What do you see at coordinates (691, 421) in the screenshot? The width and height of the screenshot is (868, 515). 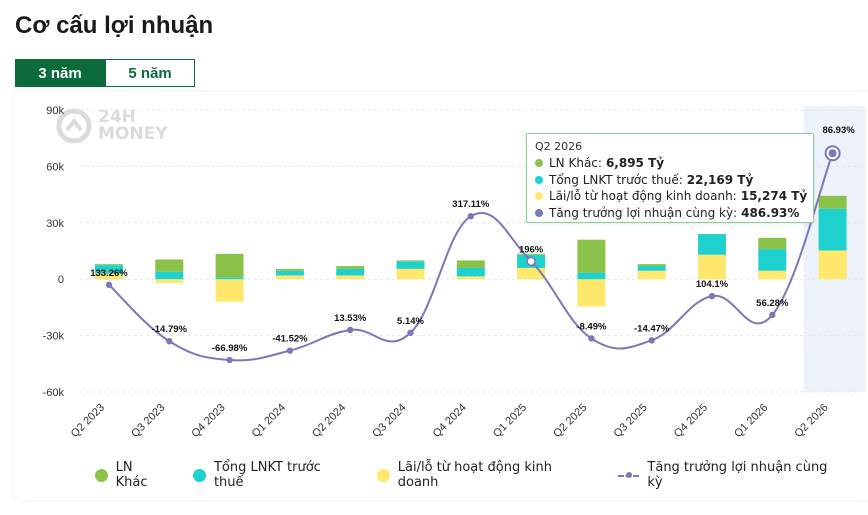 I see `x-tick-label: Q4 2025` at bounding box center [691, 421].